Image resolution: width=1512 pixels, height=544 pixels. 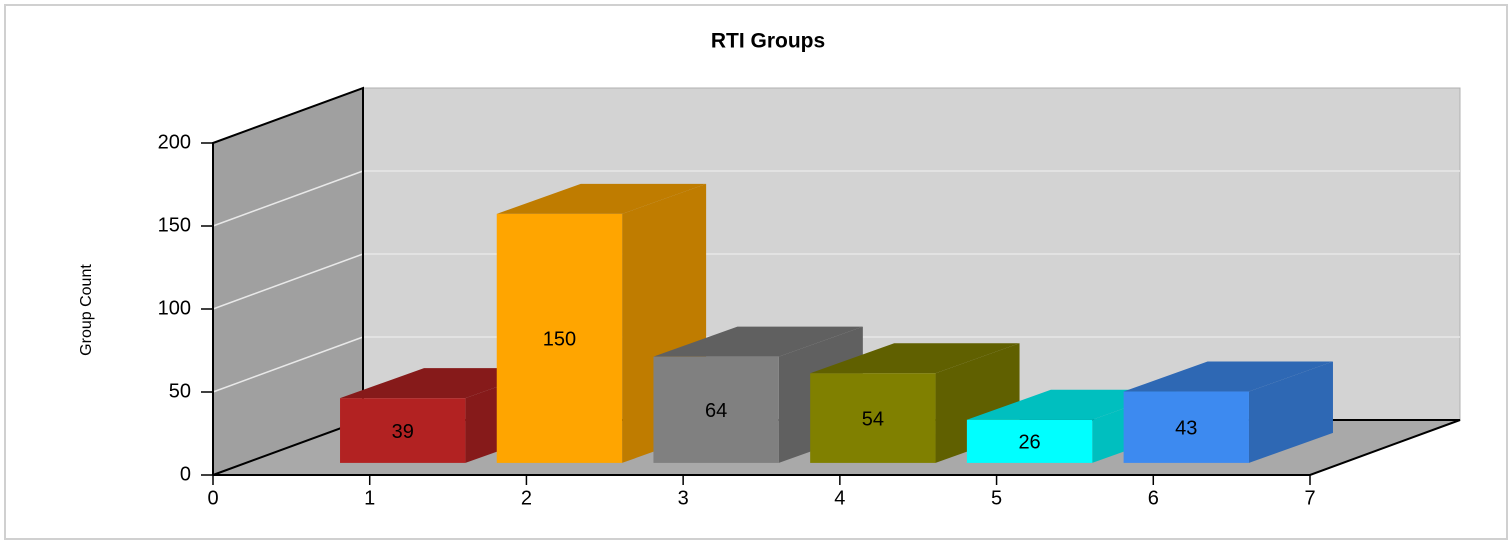 I want to click on y-tick-label: 200, so click(x=174, y=142).